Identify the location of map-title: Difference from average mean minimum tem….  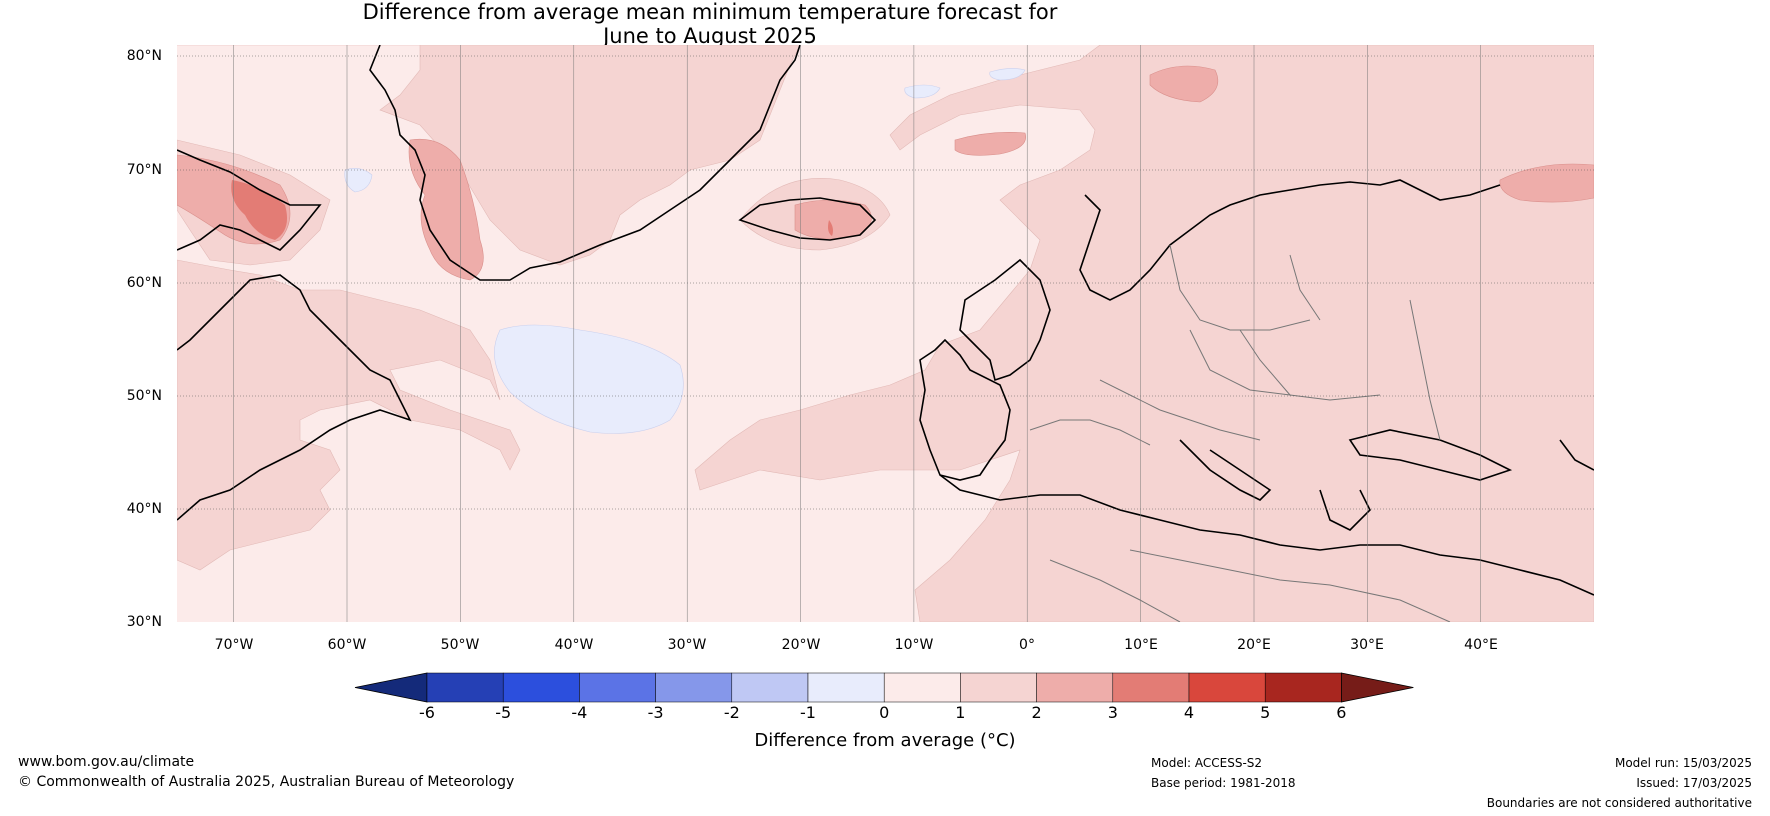
(710, 24).